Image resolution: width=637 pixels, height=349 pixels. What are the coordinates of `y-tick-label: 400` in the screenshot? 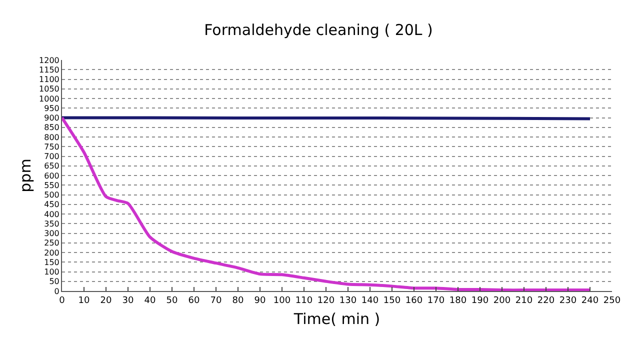 It's located at (52, 214).